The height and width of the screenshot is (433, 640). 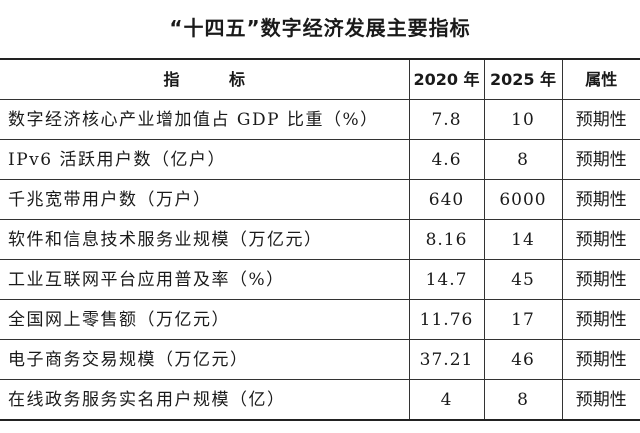 What do you see at coordinates (523, 319) in the screenshot?
I see `cell-2025: 17` at bounding box center [523, 319].